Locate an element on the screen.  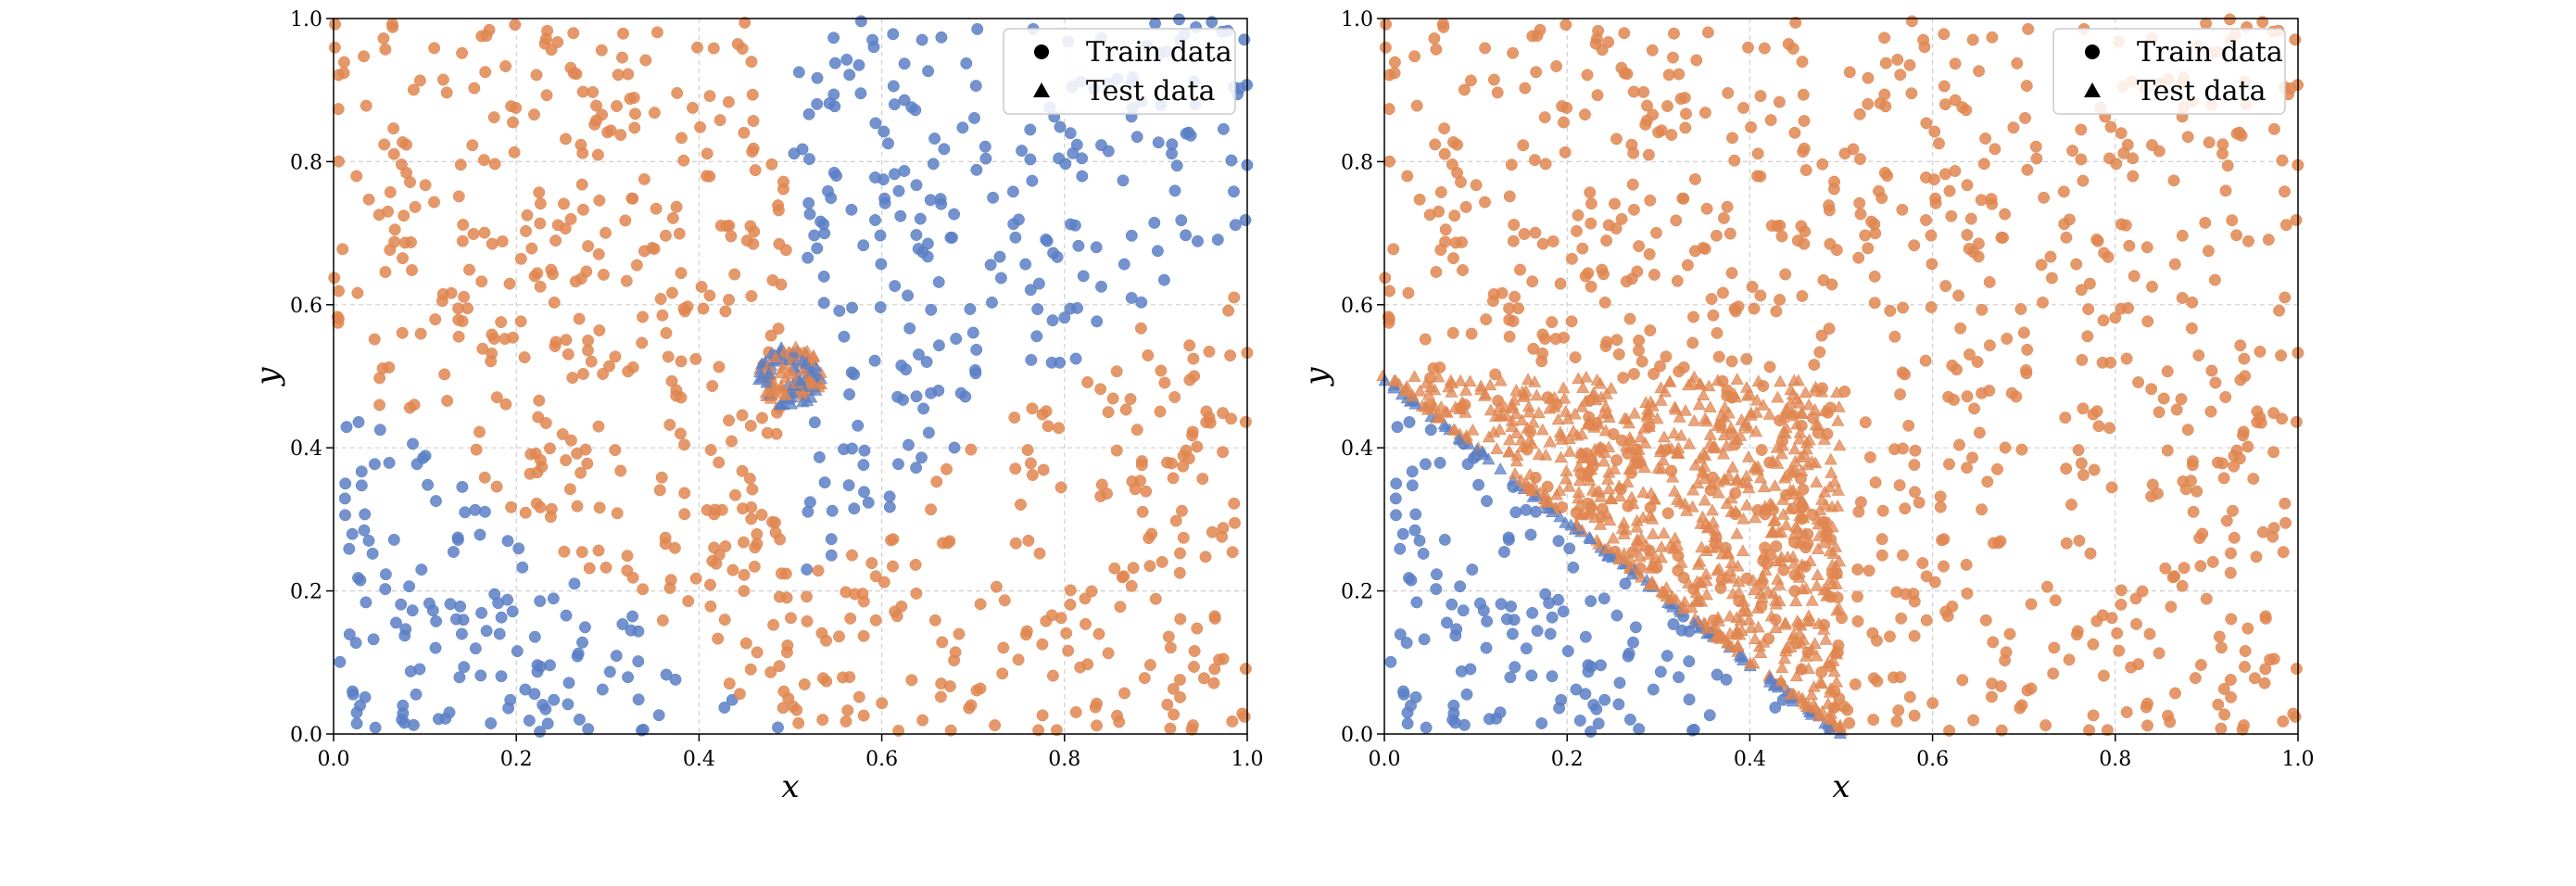
x-tick-label: 0.6 is located at coordinates (1932, 759).